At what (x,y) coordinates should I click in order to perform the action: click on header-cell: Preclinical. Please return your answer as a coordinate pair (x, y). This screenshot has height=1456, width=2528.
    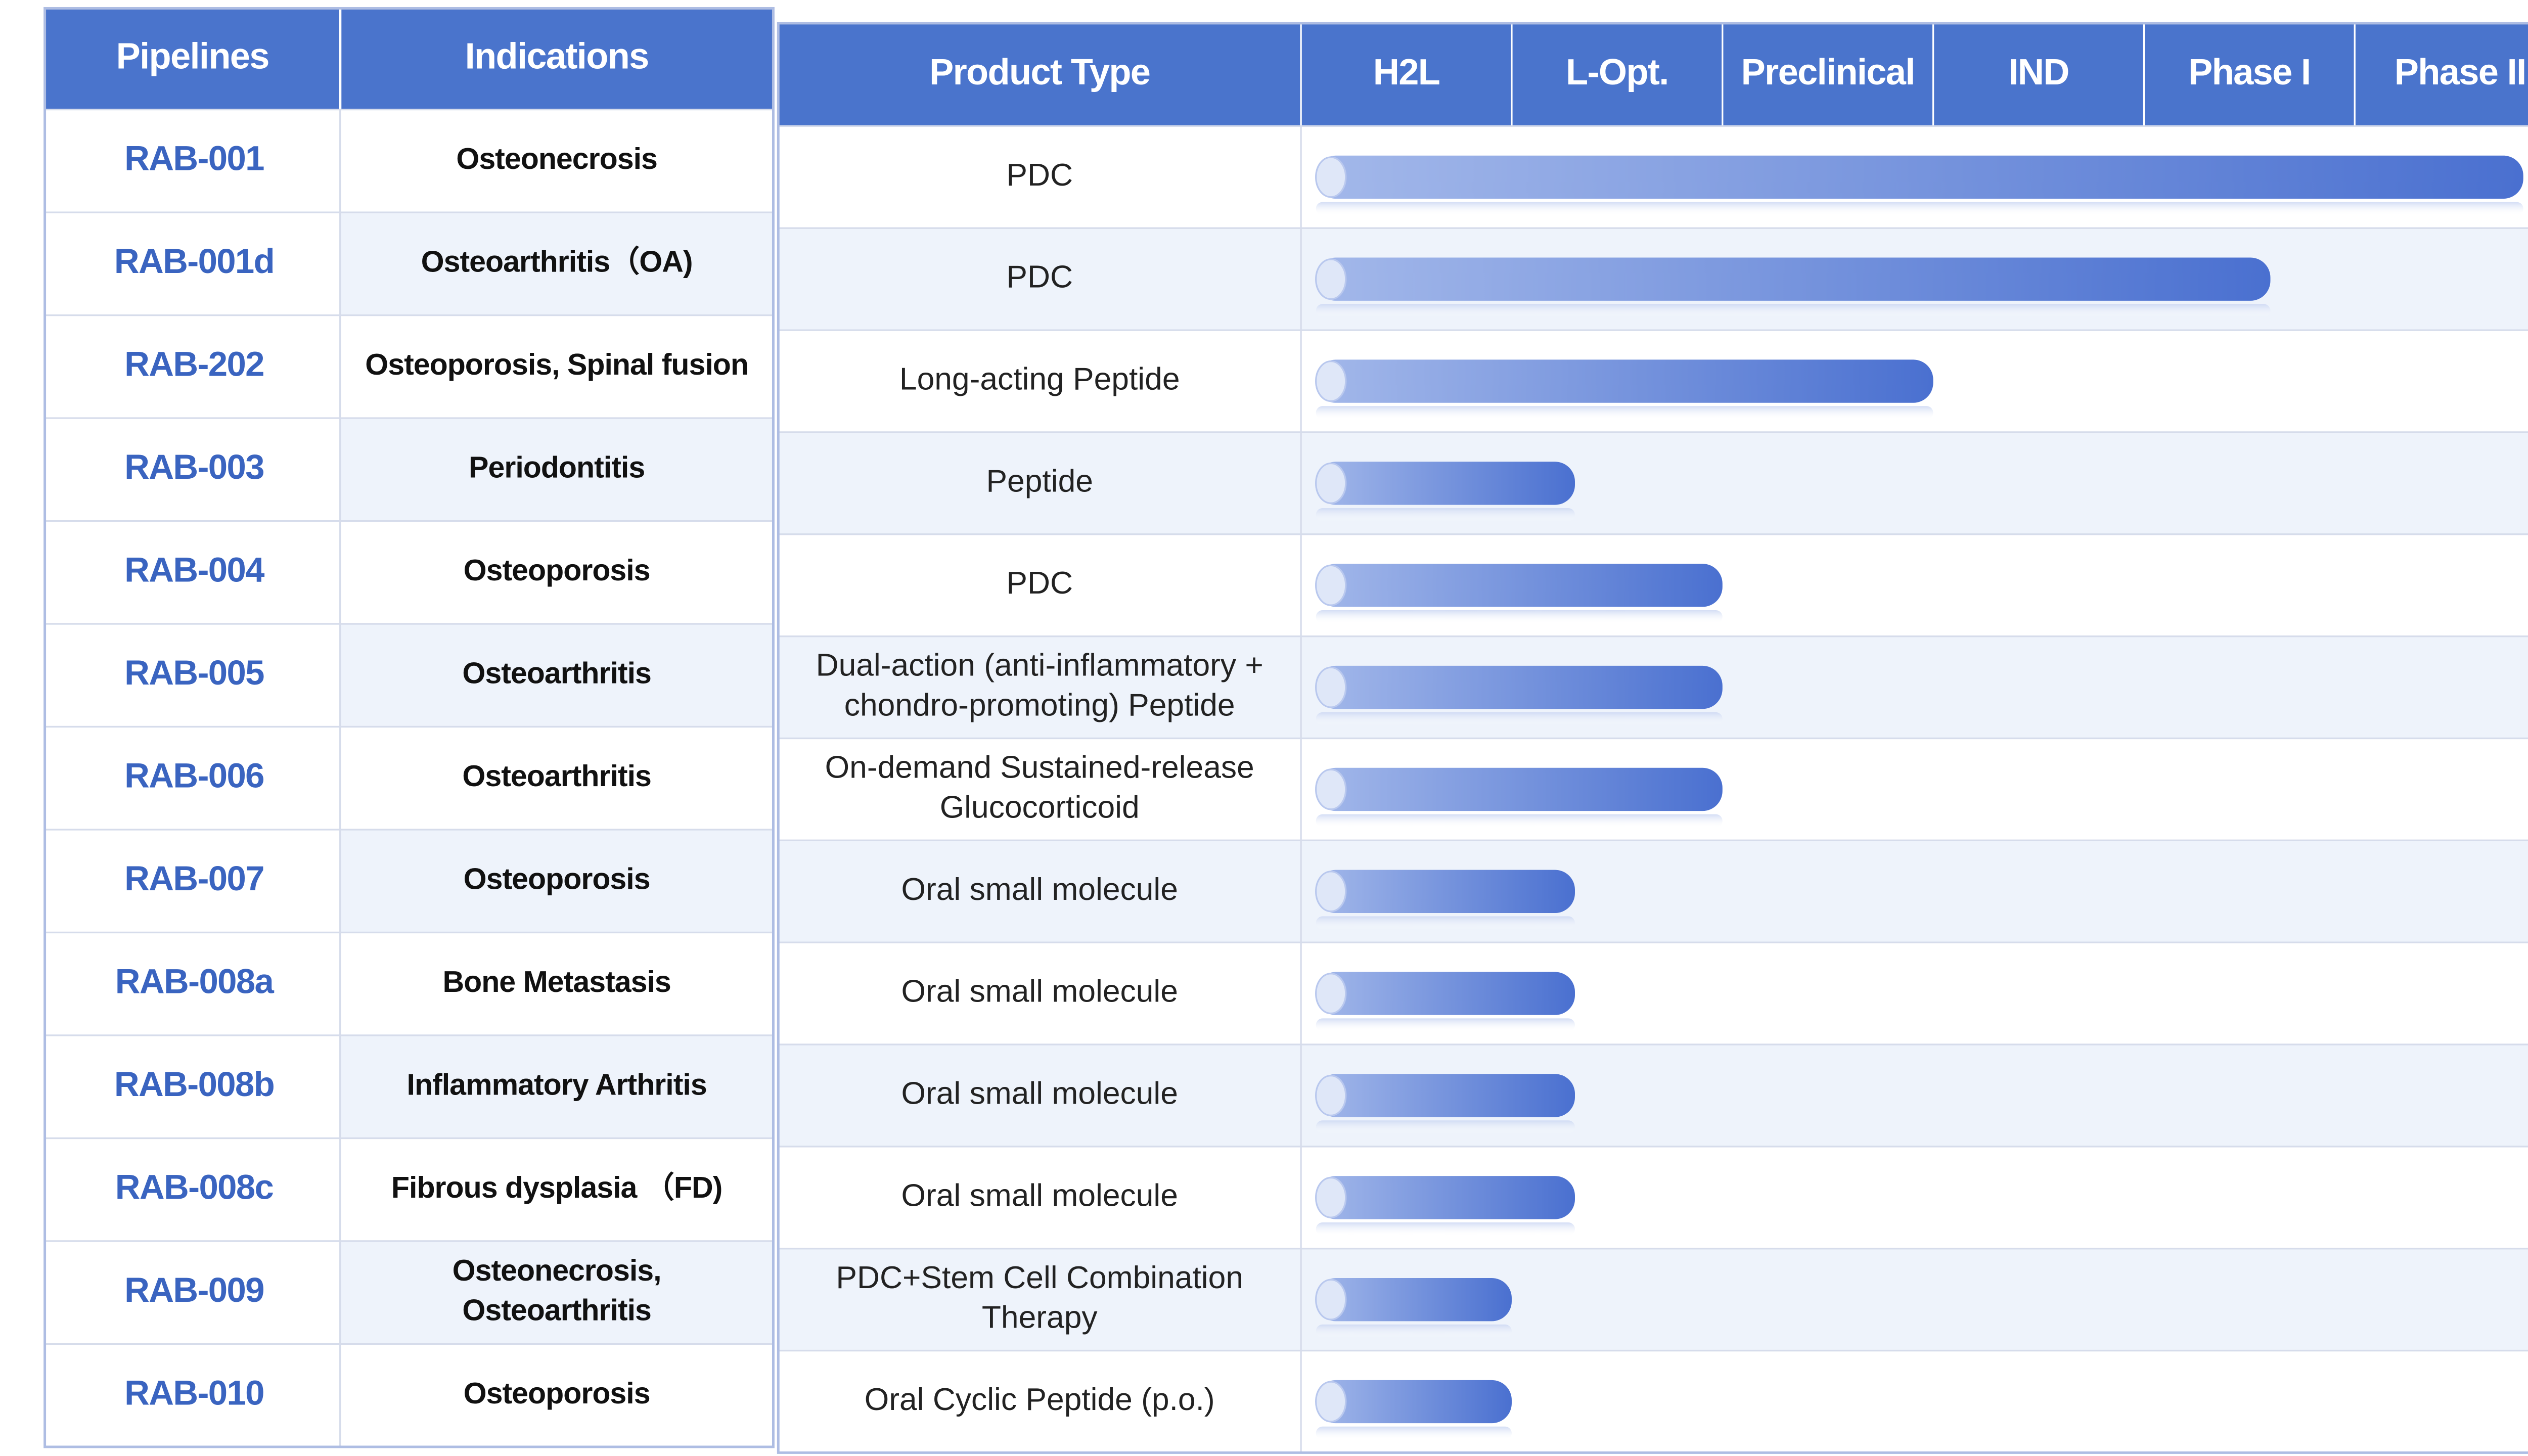
    Looking at the image, I should click on (1828, 72).